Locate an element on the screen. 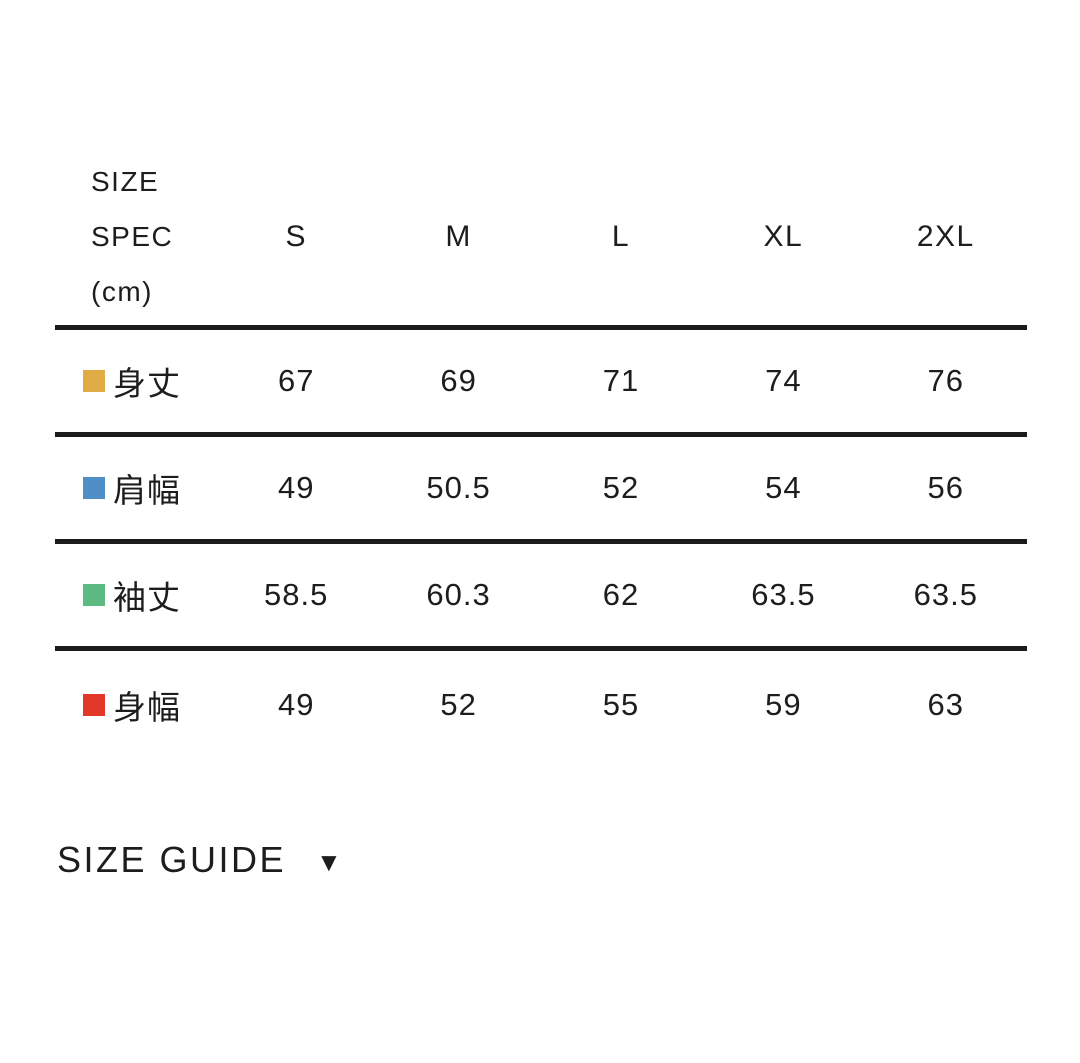 This screenshot has height=1063, width=1080. column-header-s: S is located at coordinates (296, 236).